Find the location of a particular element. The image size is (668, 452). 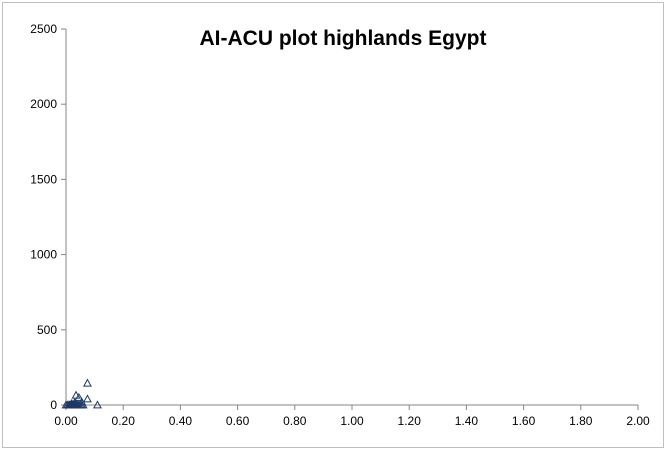

y-tick-label: 2000 is located at coordinates (43, 104).